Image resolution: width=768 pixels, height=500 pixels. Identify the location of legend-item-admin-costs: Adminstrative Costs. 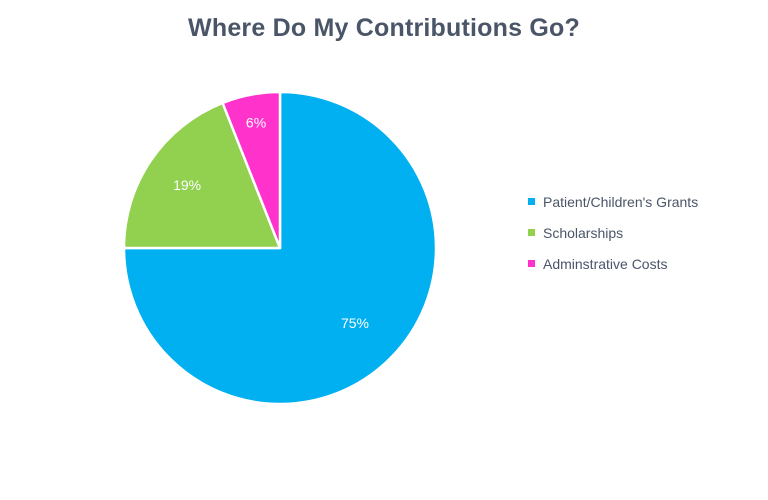
(613, 263).